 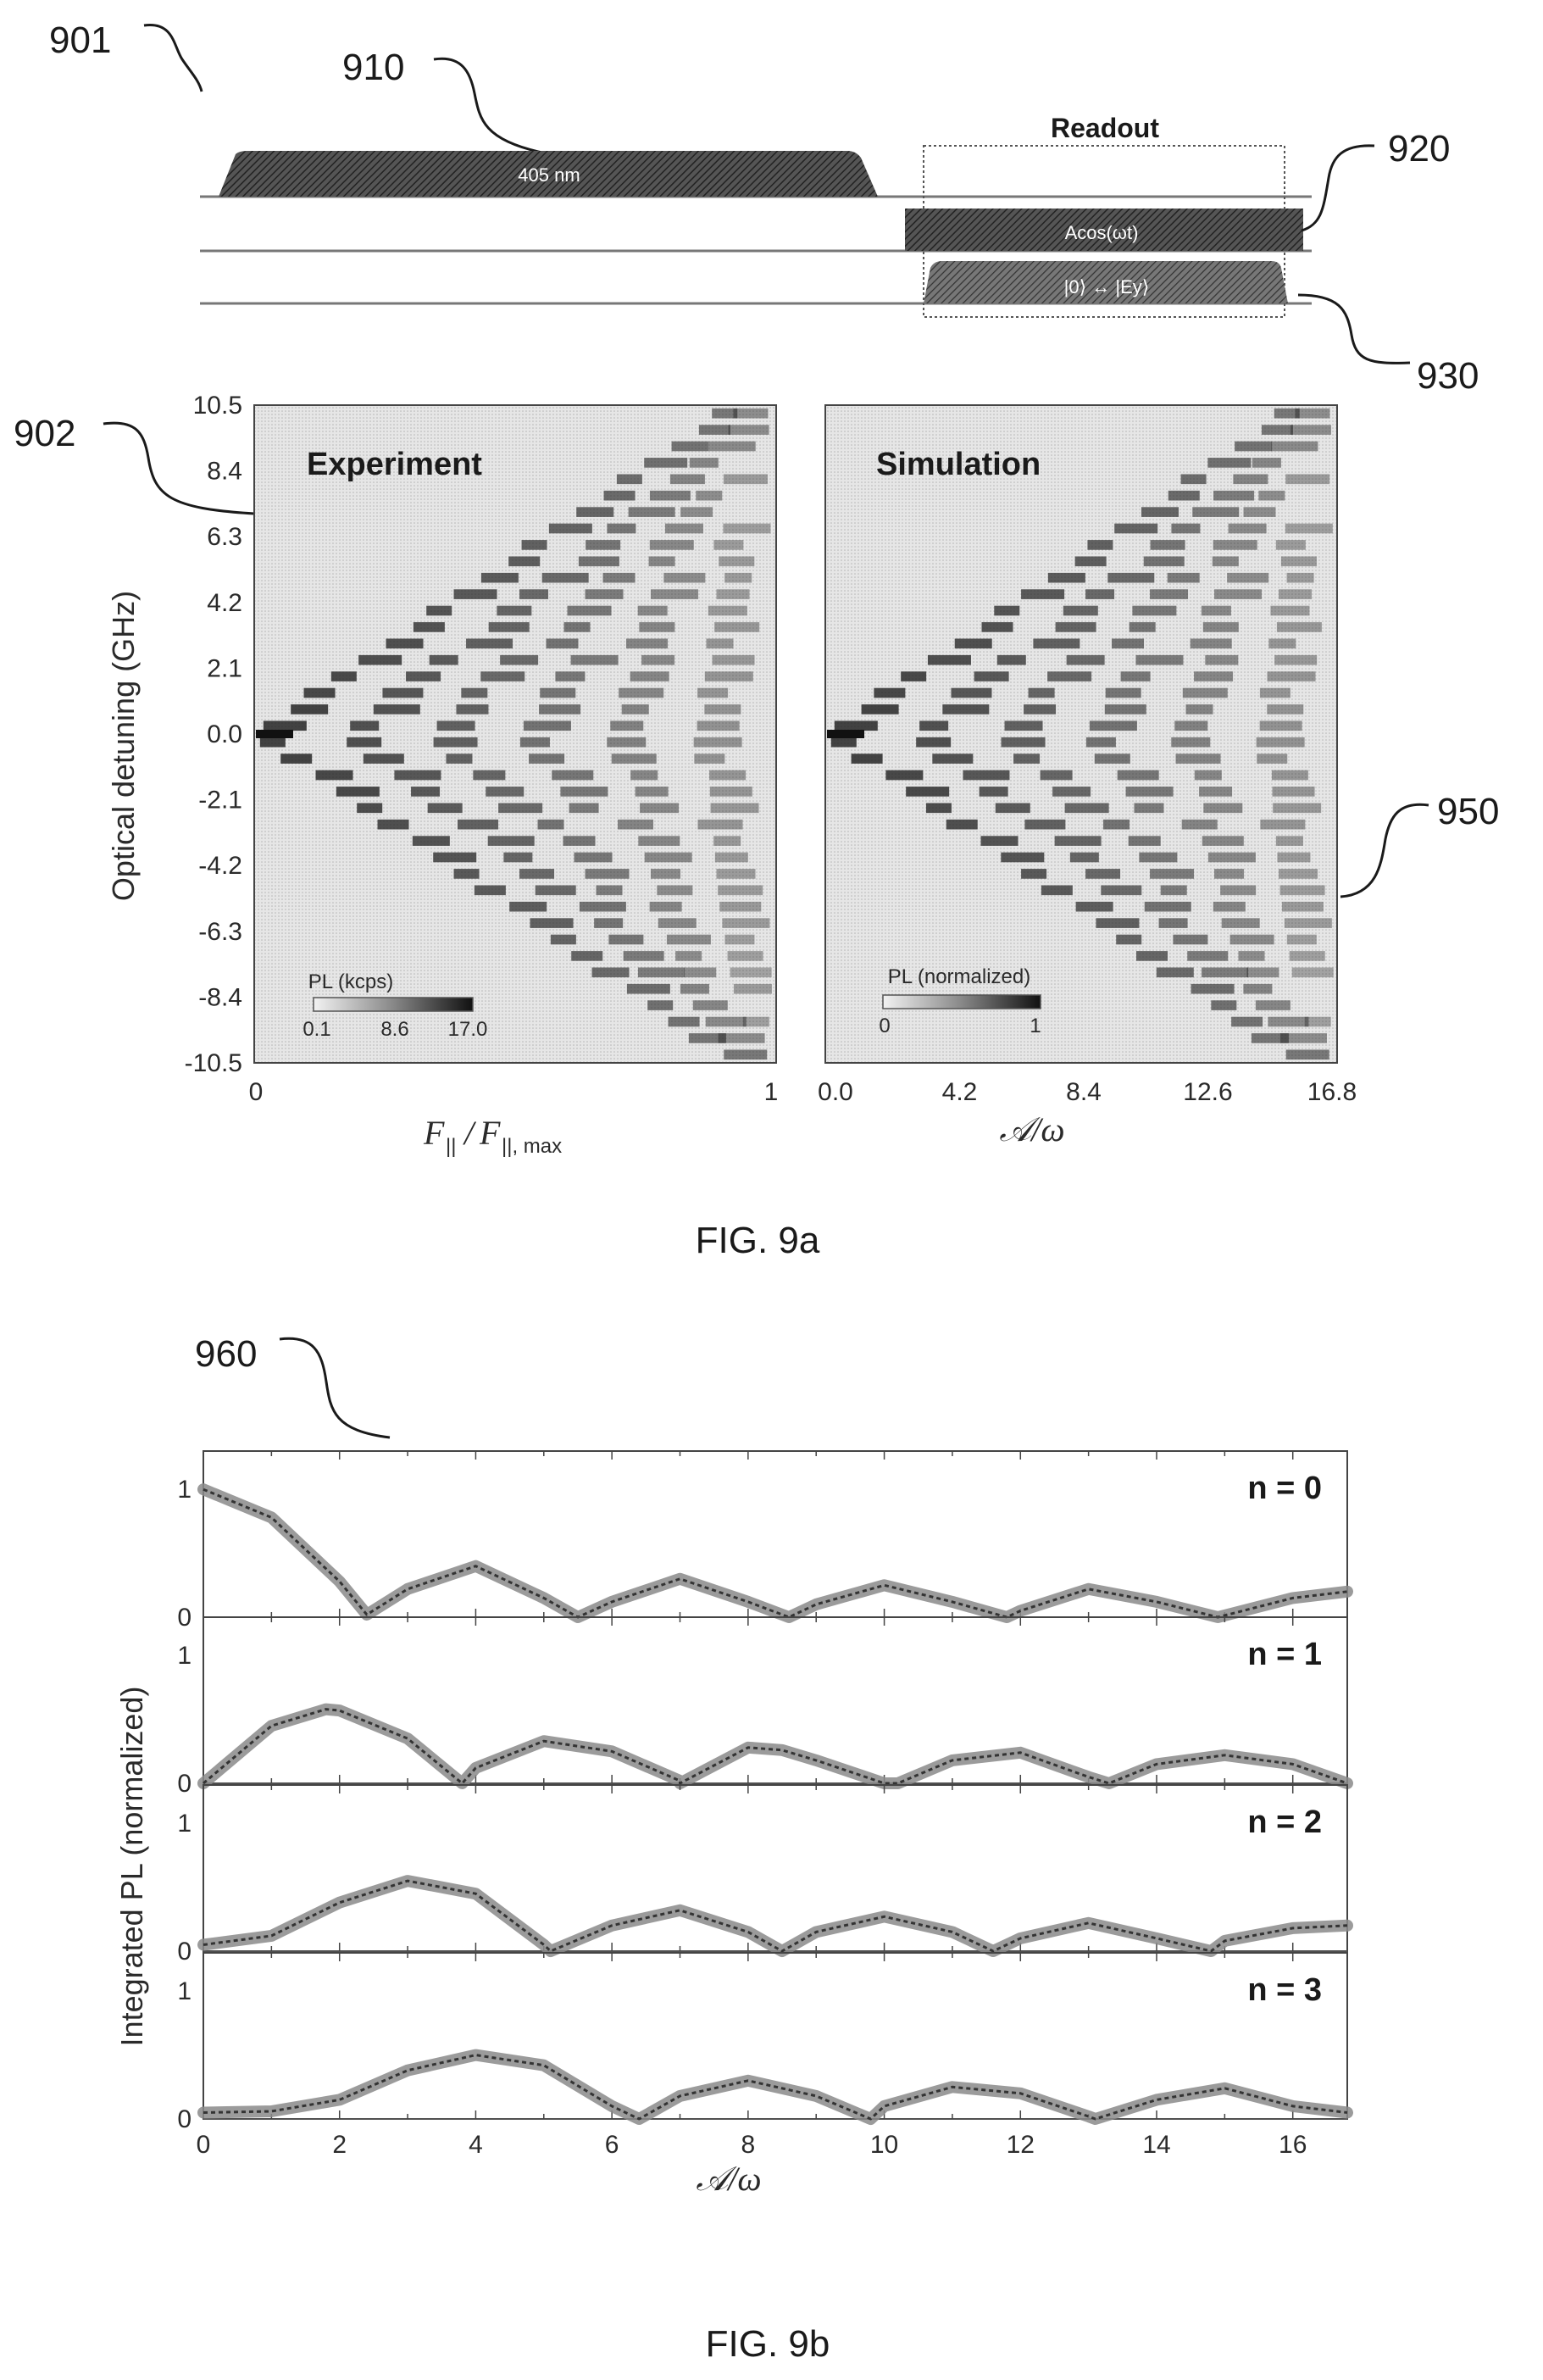 I want to click on experiment-cbar-tick-2: 17.0, so click(x=468, y=1029).